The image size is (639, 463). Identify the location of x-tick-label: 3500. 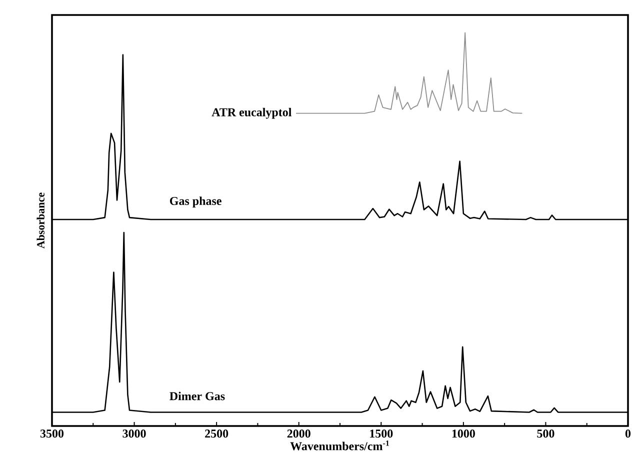
(52, 434).